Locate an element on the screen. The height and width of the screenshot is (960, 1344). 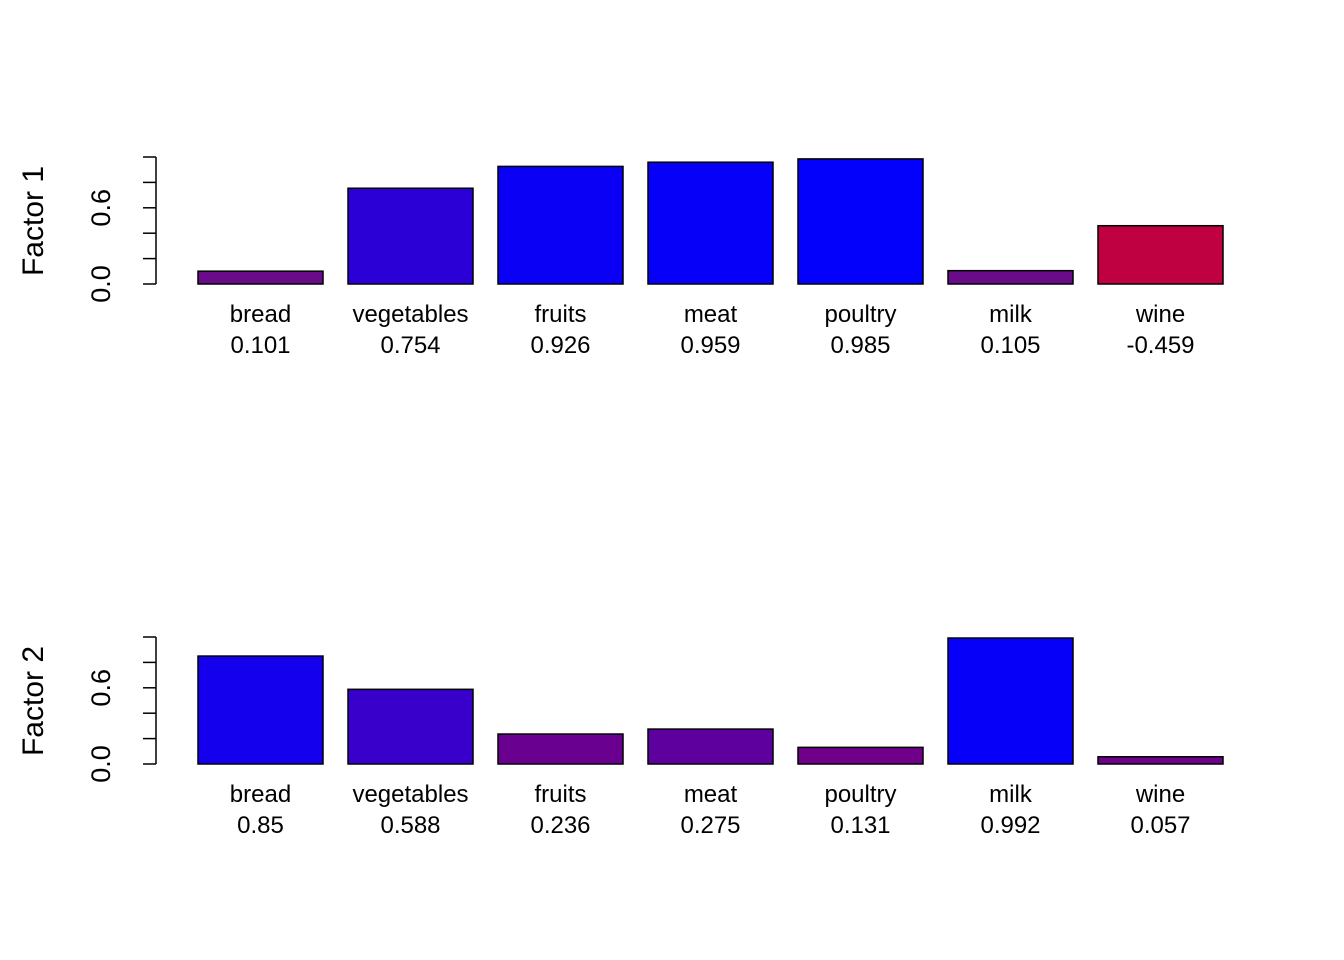
value-label: 0.754 is located at coordinates (410, 345).